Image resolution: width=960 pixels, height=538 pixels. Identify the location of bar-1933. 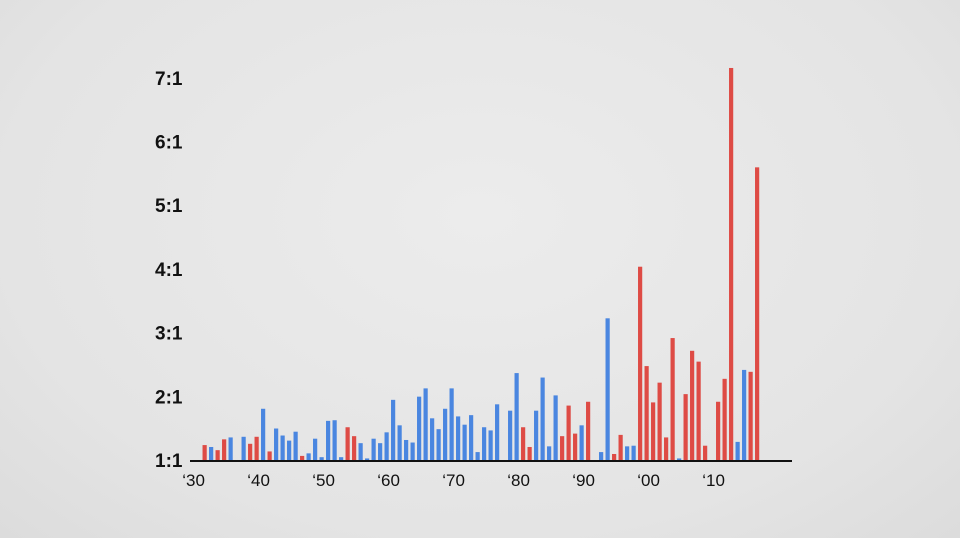
(211, 453).